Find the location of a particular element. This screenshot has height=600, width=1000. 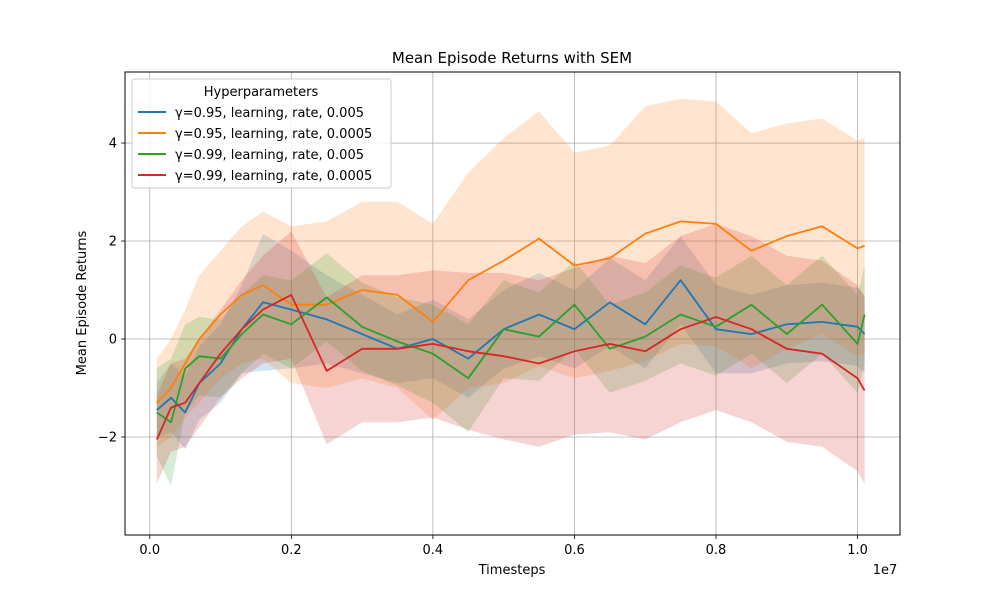

x-tick-label: 0.0 is located at coordinates (149, 550).